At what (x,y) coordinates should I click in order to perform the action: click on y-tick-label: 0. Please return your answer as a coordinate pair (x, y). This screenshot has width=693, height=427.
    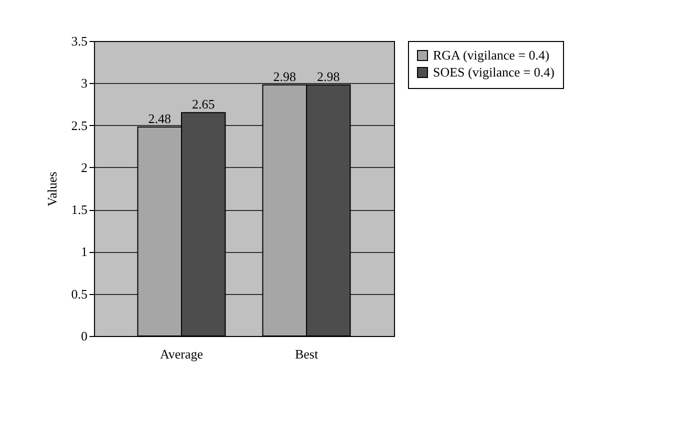
    Looking at the image, I should click on (84, 336).